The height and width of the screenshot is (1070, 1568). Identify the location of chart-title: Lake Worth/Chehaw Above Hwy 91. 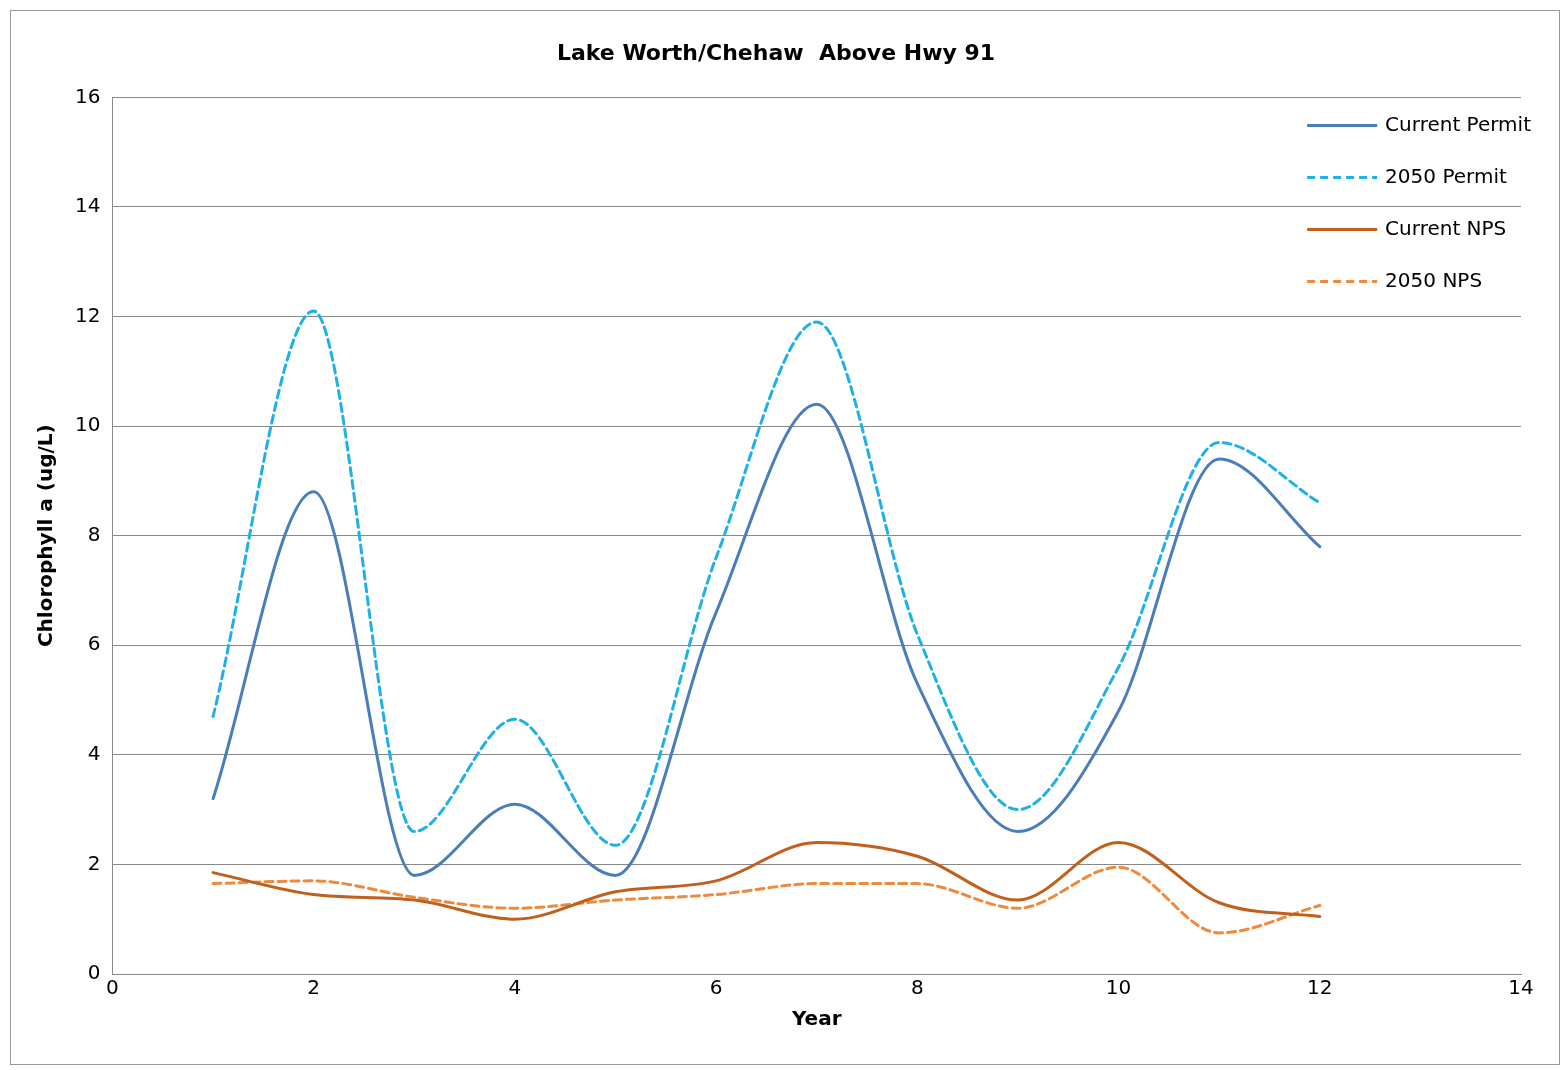
(776, 52).